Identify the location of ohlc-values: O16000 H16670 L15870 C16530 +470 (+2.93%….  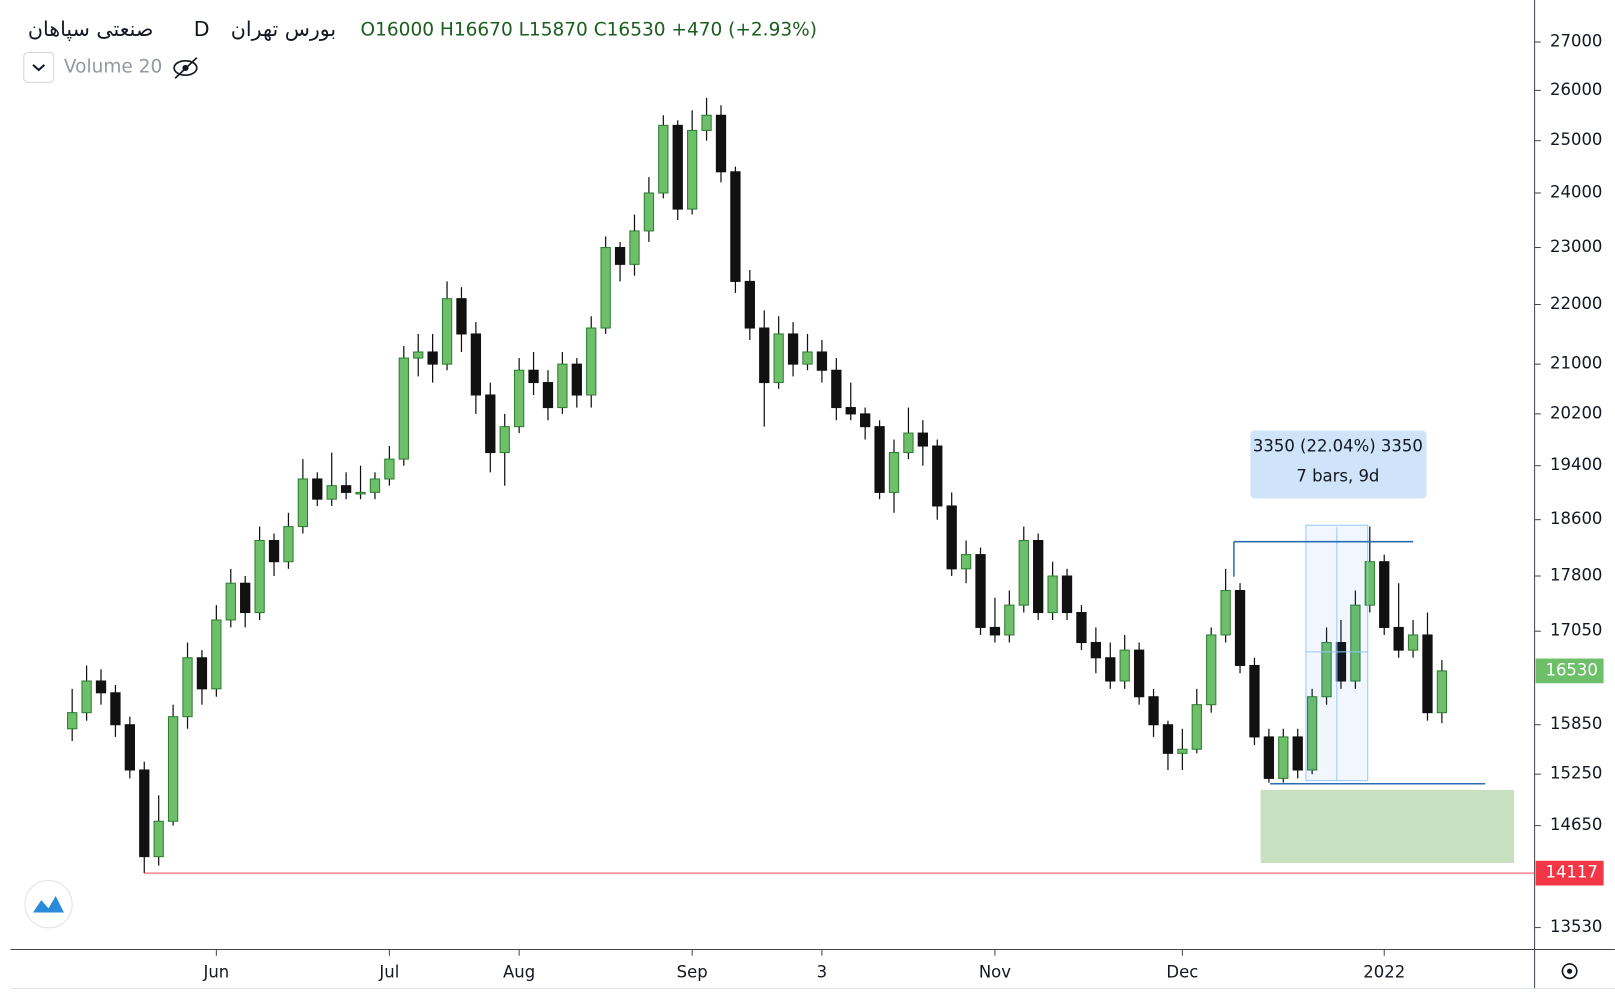
(589, 29).